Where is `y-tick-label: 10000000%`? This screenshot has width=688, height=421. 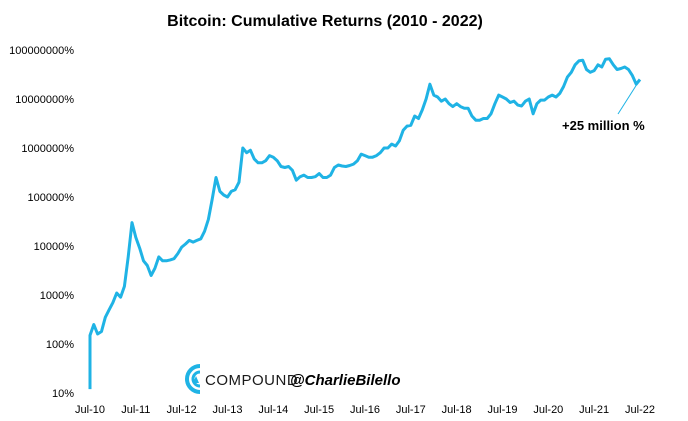 y-tick-label: 10000000% is located at coordinates (44, 100).